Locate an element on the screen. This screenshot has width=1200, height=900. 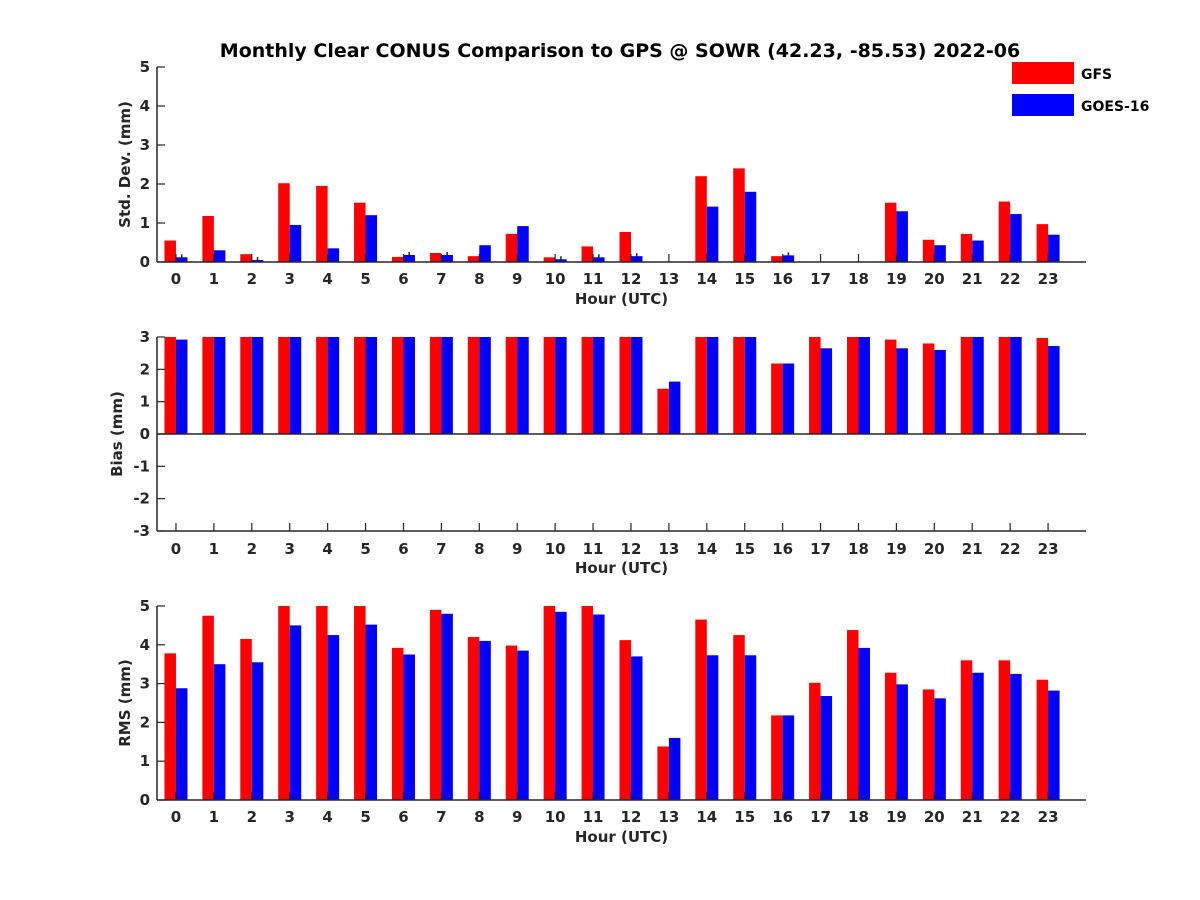
x-tick-label: 5 is located at coordinates (365, 817).